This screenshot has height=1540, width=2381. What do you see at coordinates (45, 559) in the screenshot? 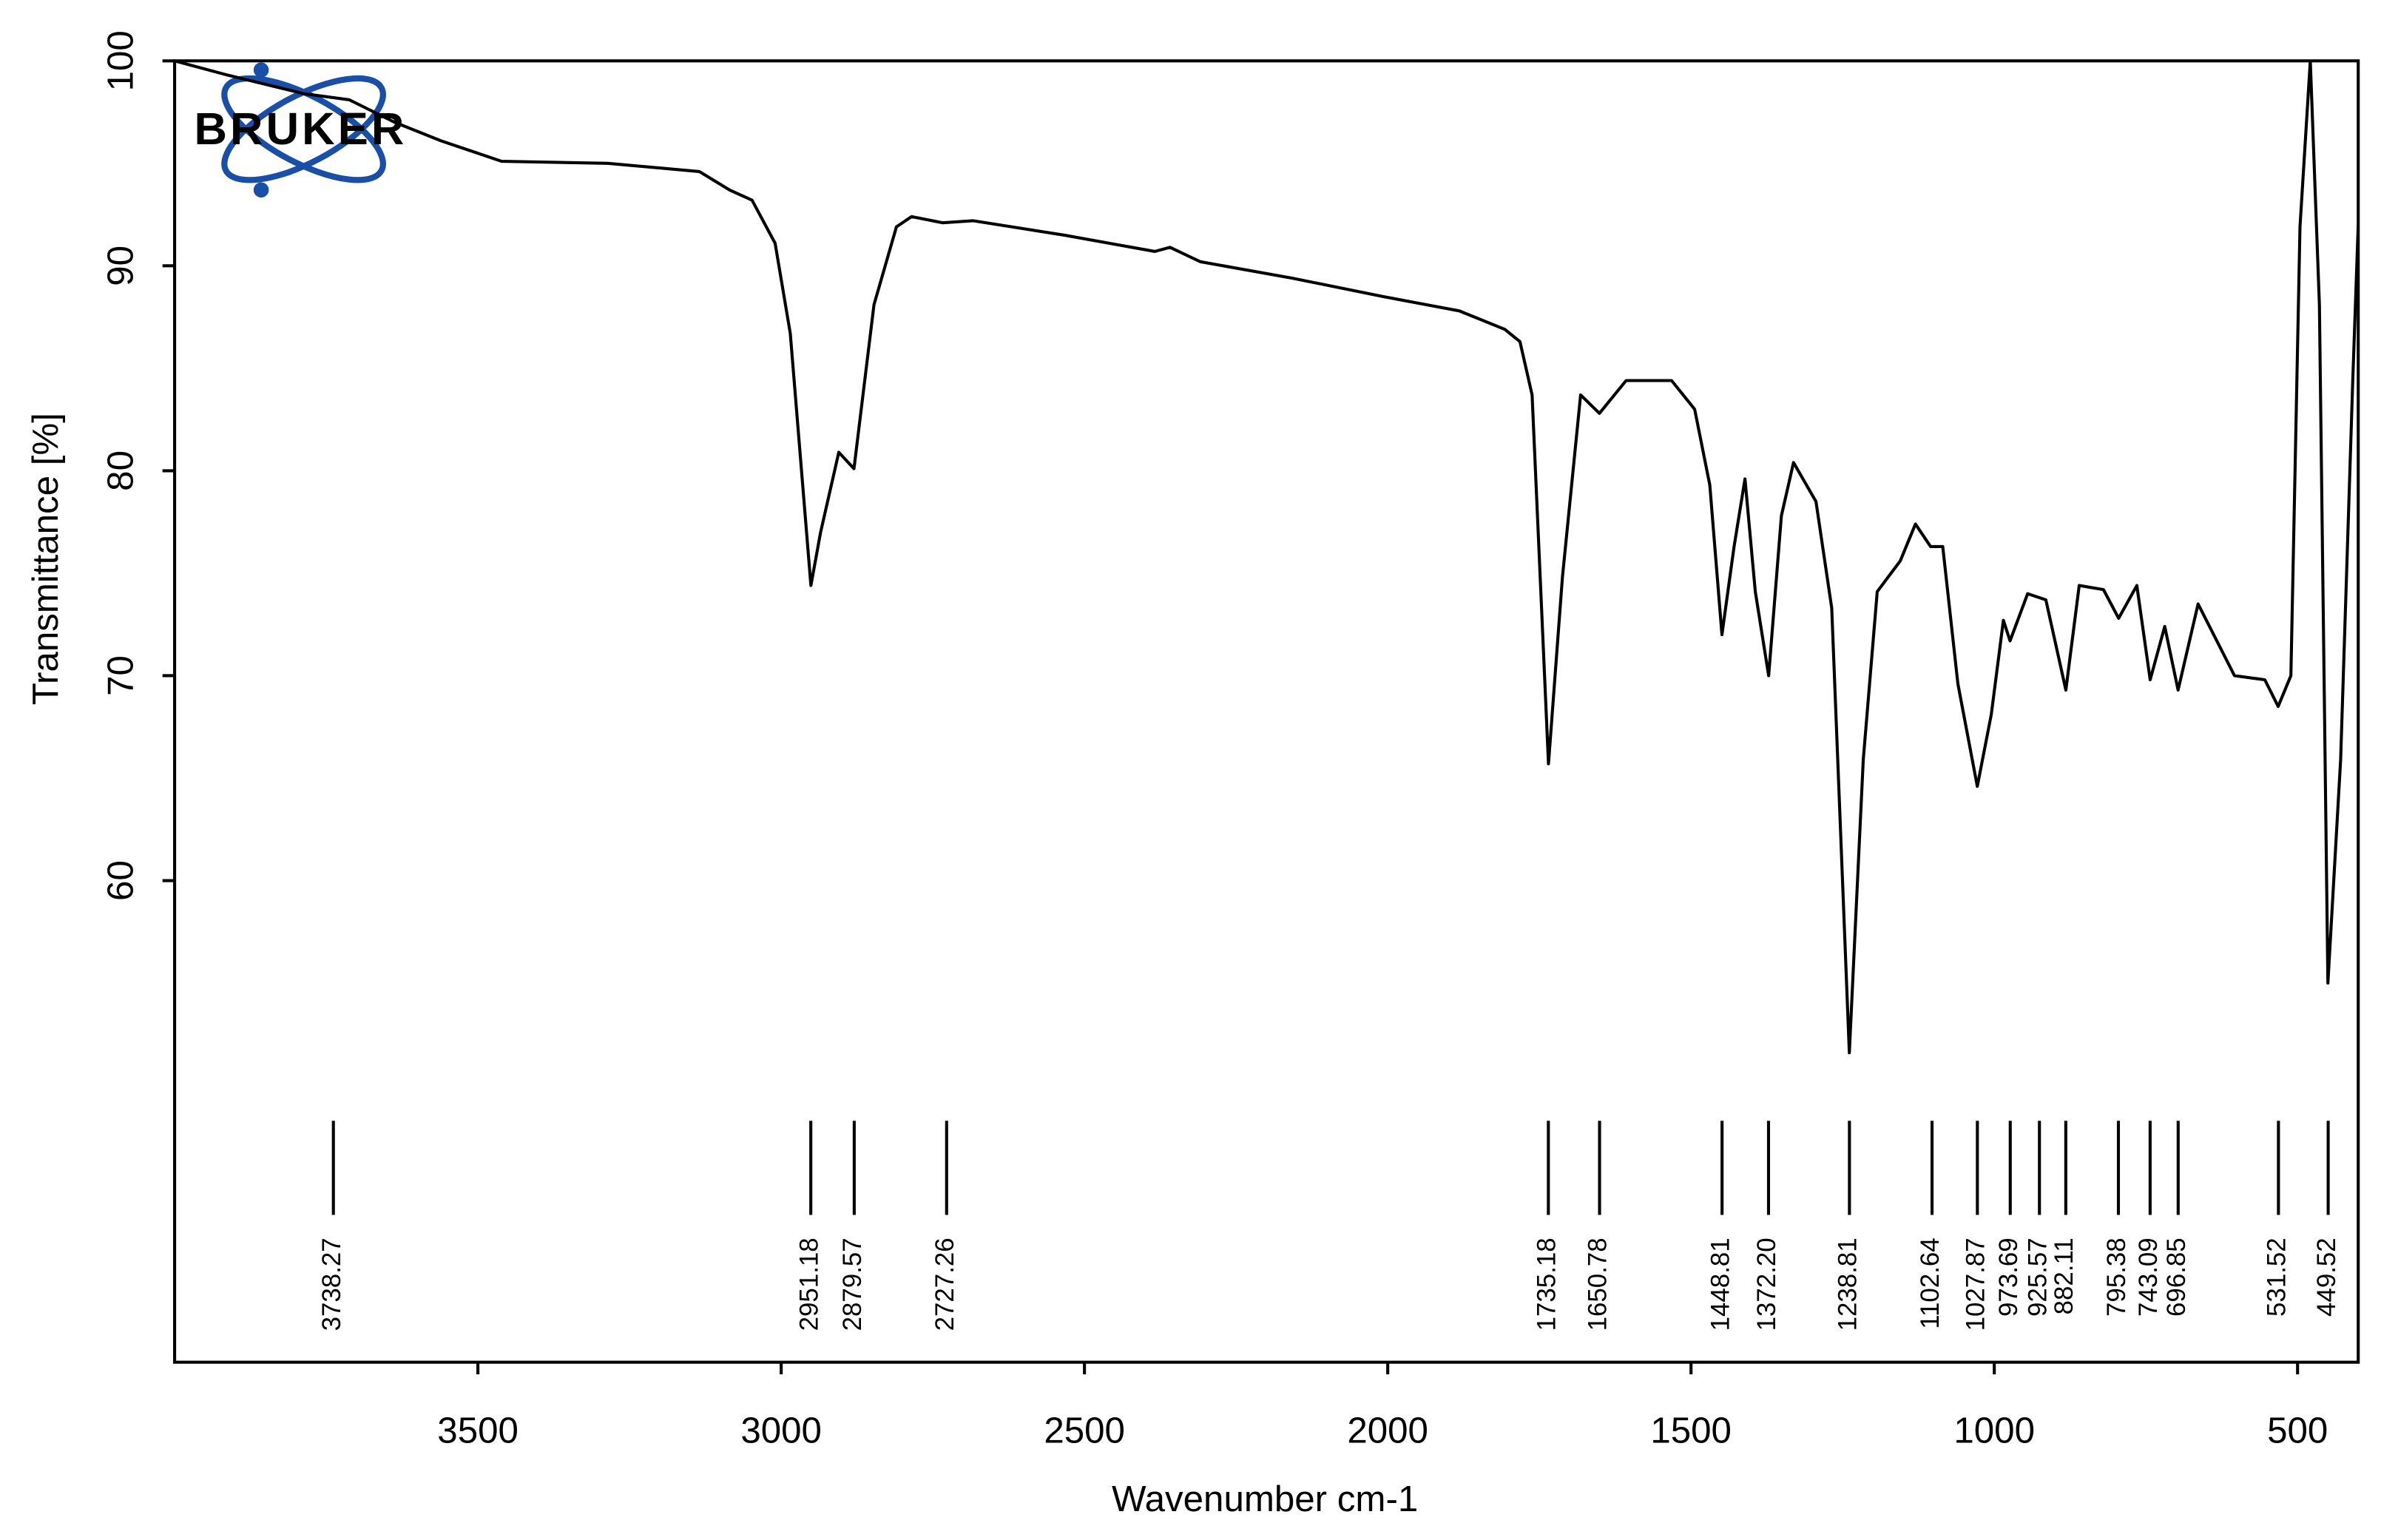
I see `y-axis-label: Transmittance [%]` at bounding box center [45, 559].